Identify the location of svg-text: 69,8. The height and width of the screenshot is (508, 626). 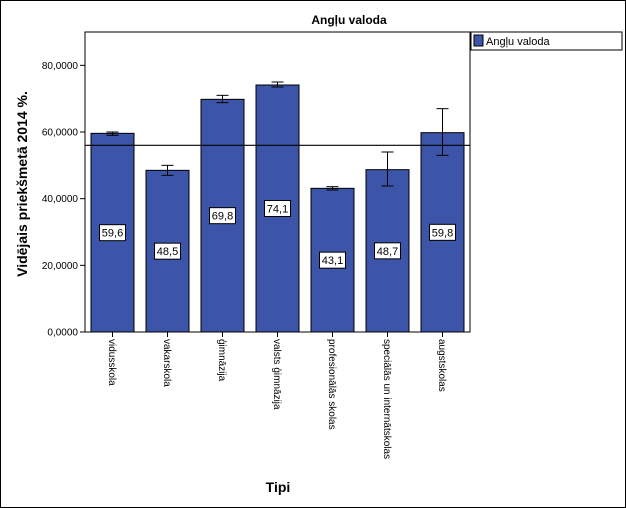
(222, 217).